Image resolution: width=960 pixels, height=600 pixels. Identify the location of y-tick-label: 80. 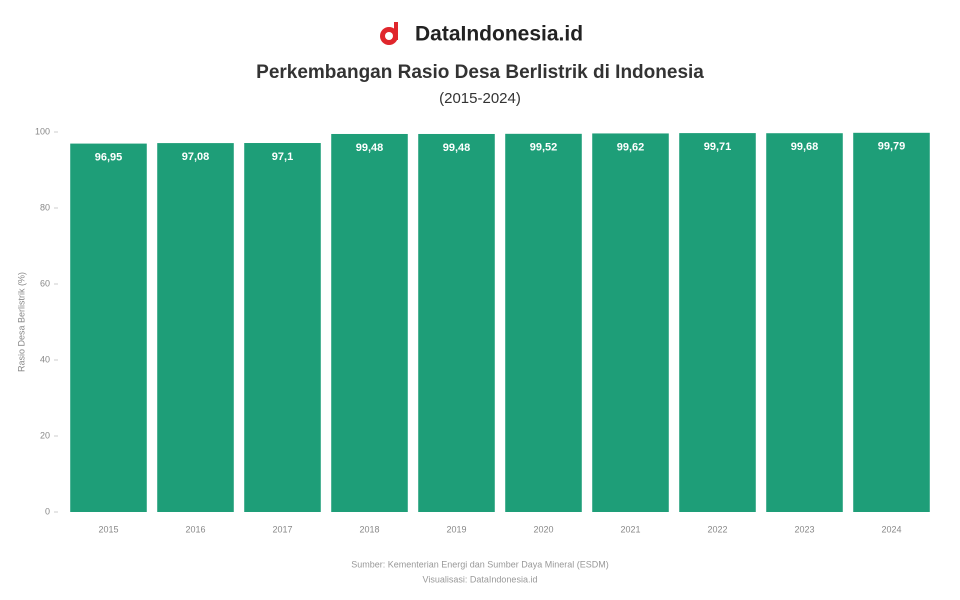
(45, 207).